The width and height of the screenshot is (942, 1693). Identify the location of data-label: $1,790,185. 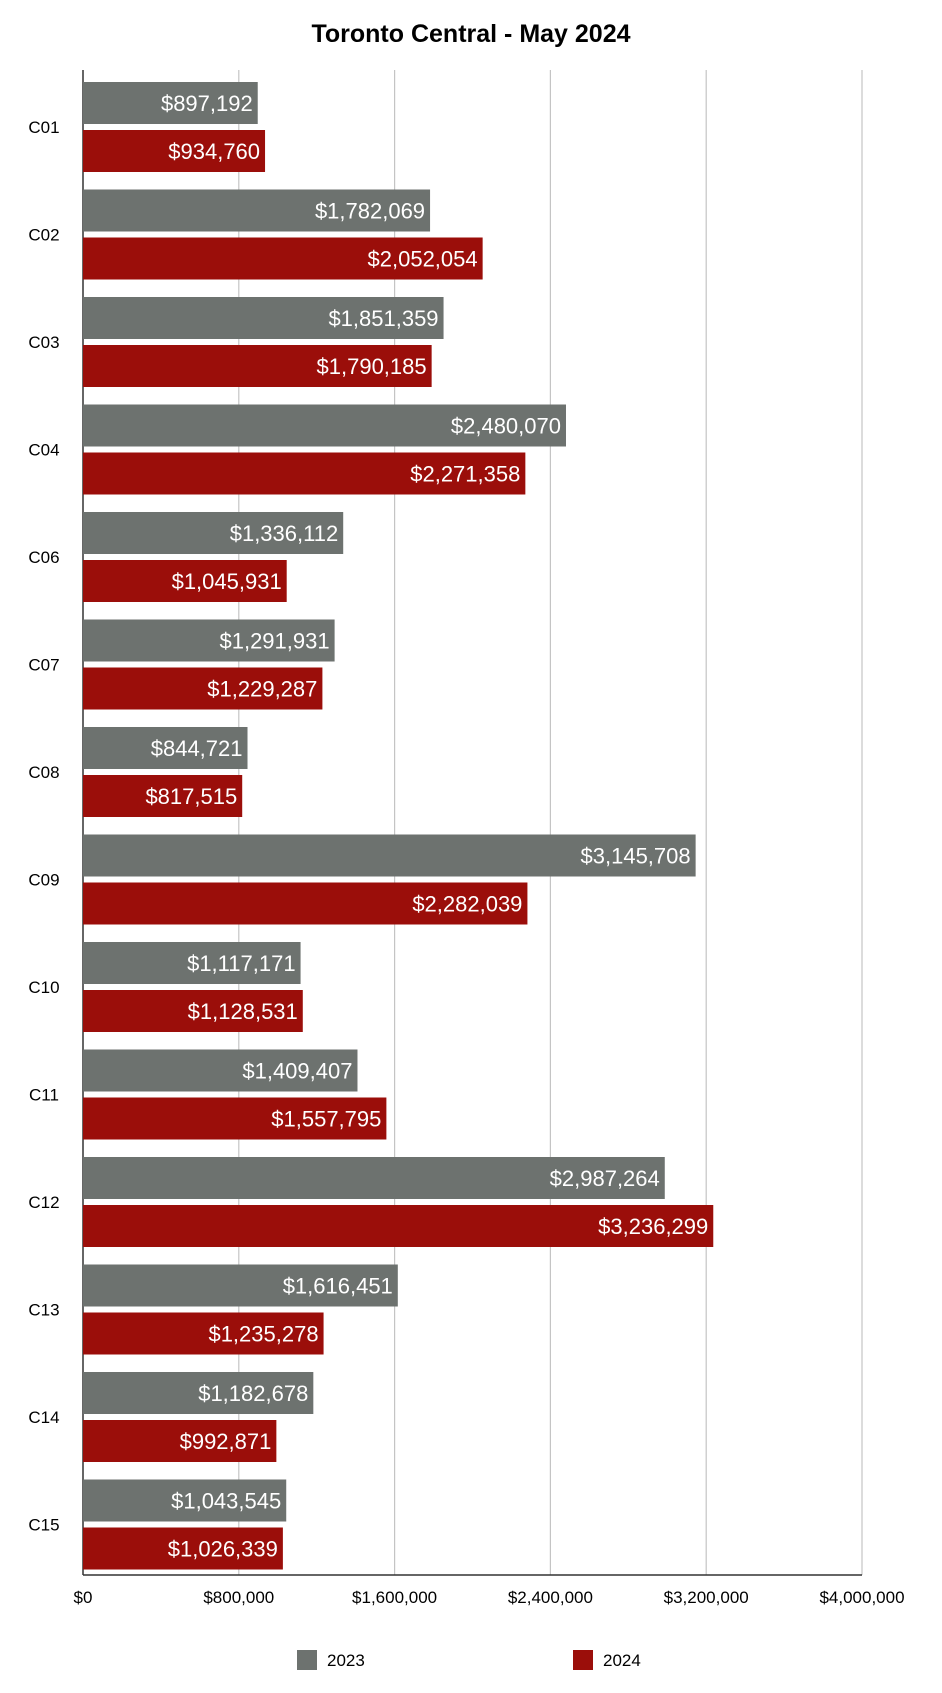
(372, 366).